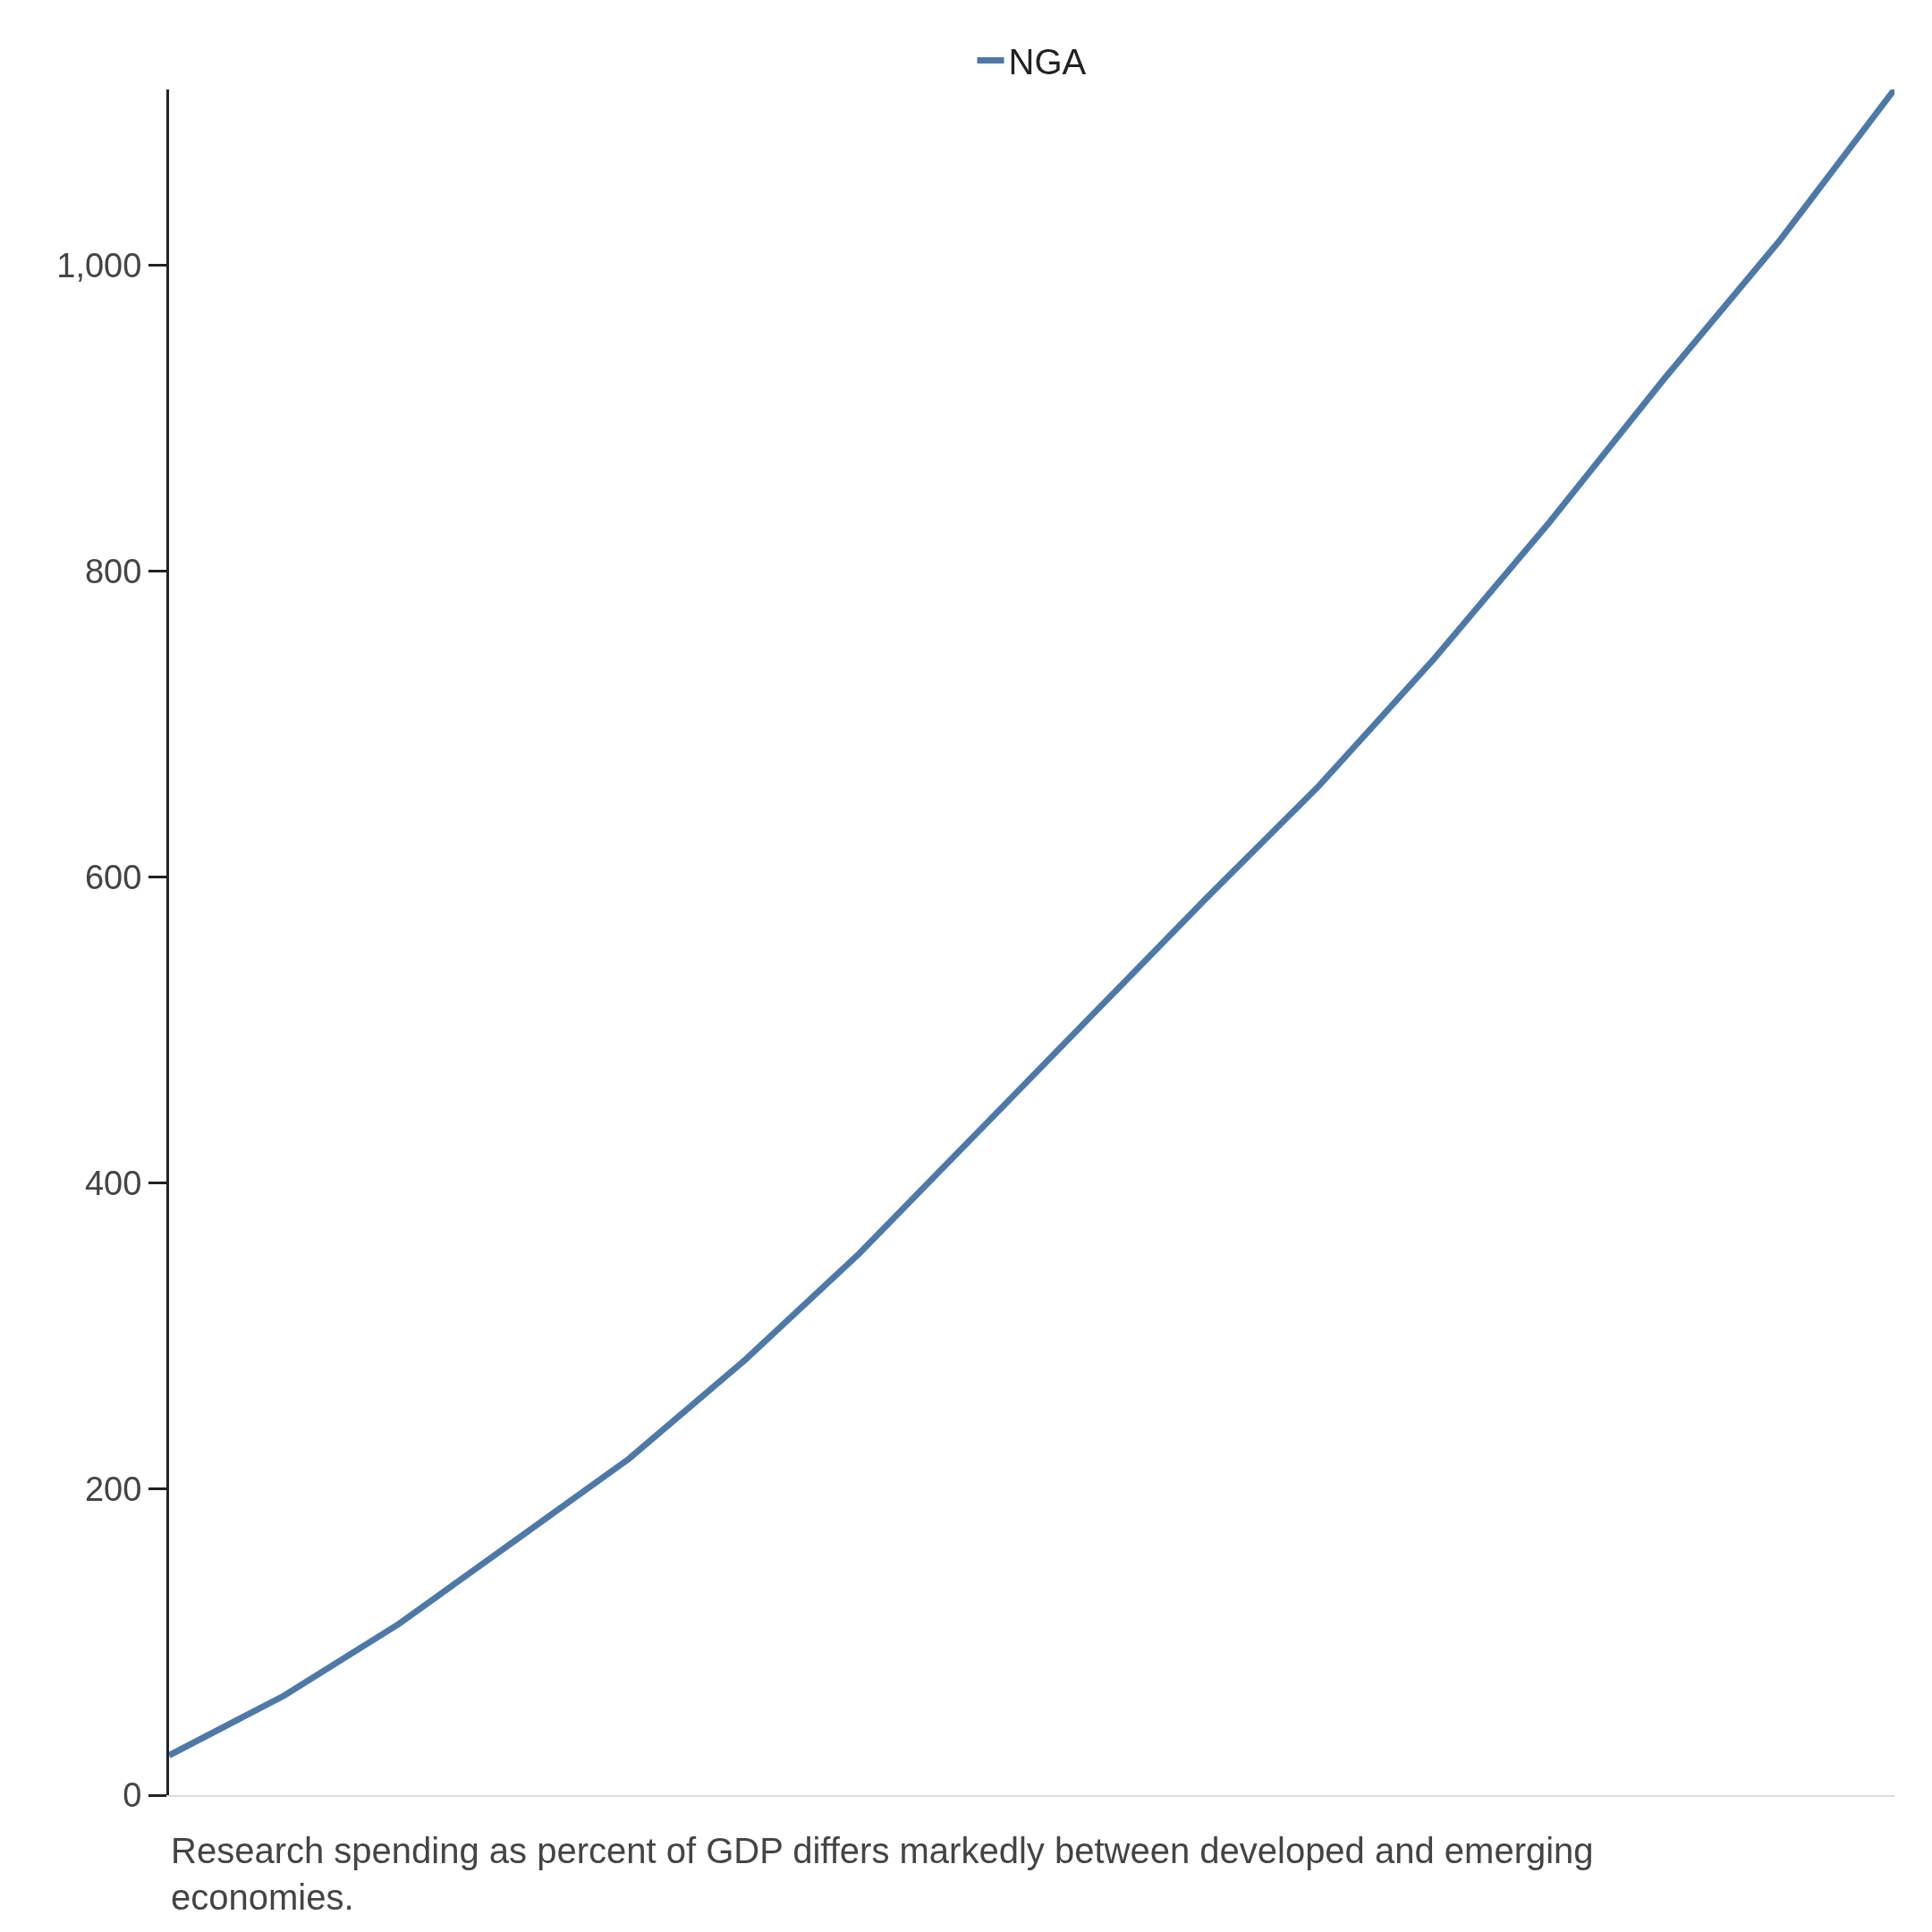 The width and height of the screenshot is (1932, 1932). I want to click on y-tick-label: 400, so click(113, 1184).